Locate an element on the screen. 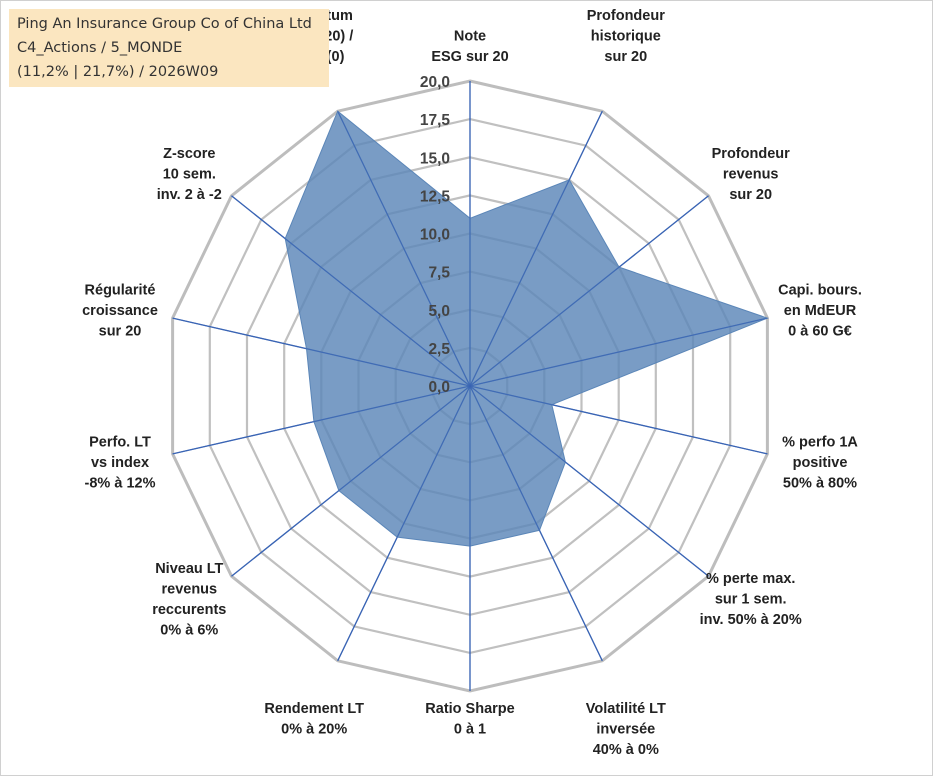  axis-label: % perte max. sur 1 sem. inv. 50% à 20% is located at coordinates (751, 599).